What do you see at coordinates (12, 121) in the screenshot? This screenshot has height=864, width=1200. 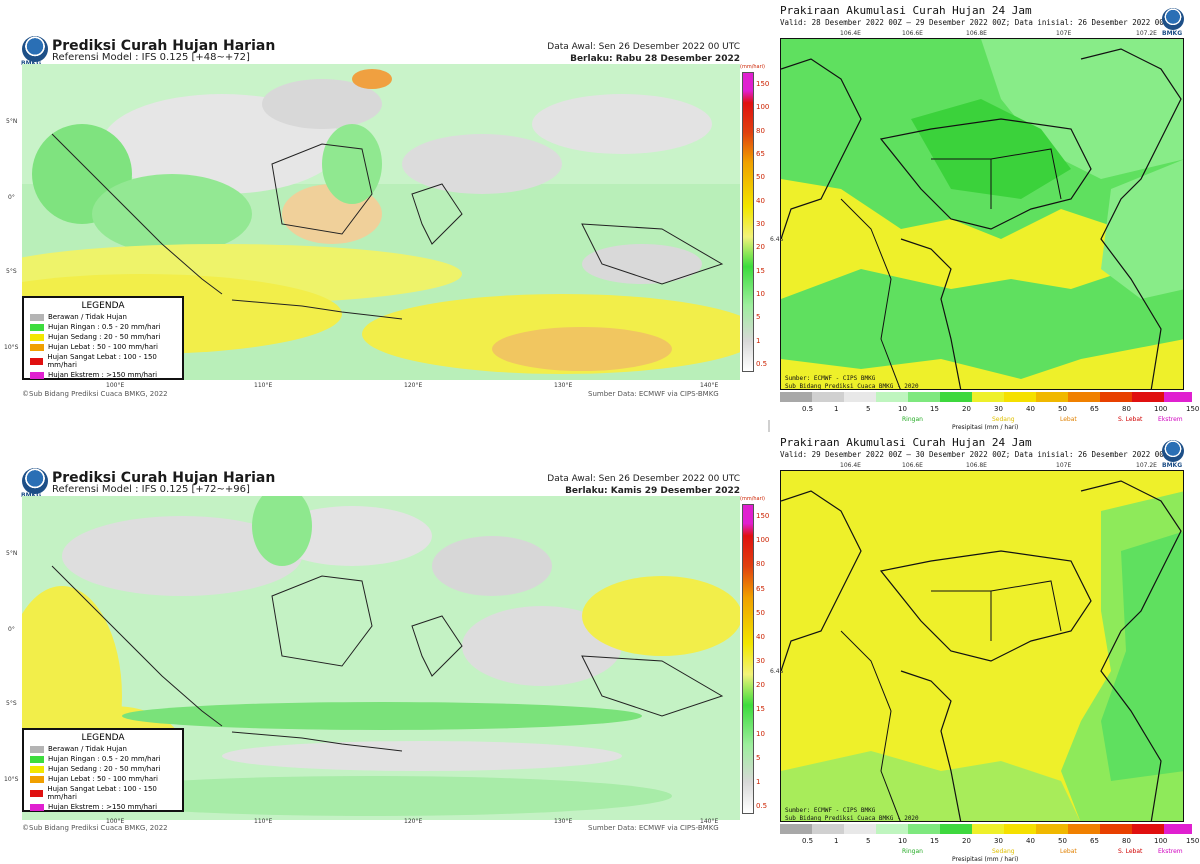 I see `lat-label: 5°N` at bounding box center [12, 121].